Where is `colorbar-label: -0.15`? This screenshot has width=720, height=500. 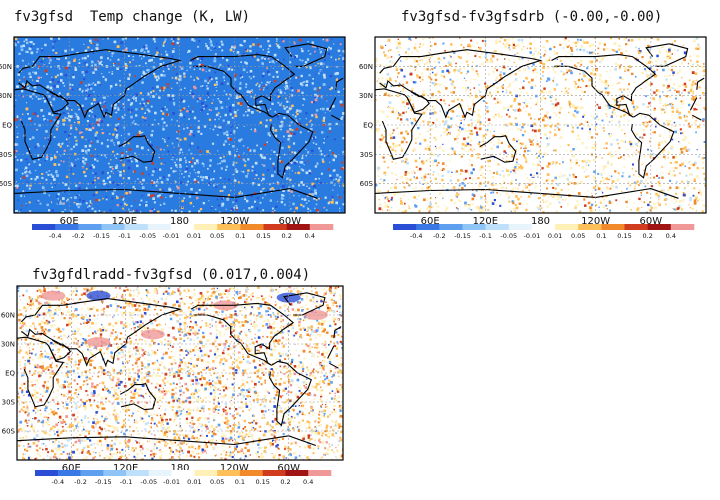
colorbar-label: -0.15 is located at coordinates (101, 236).